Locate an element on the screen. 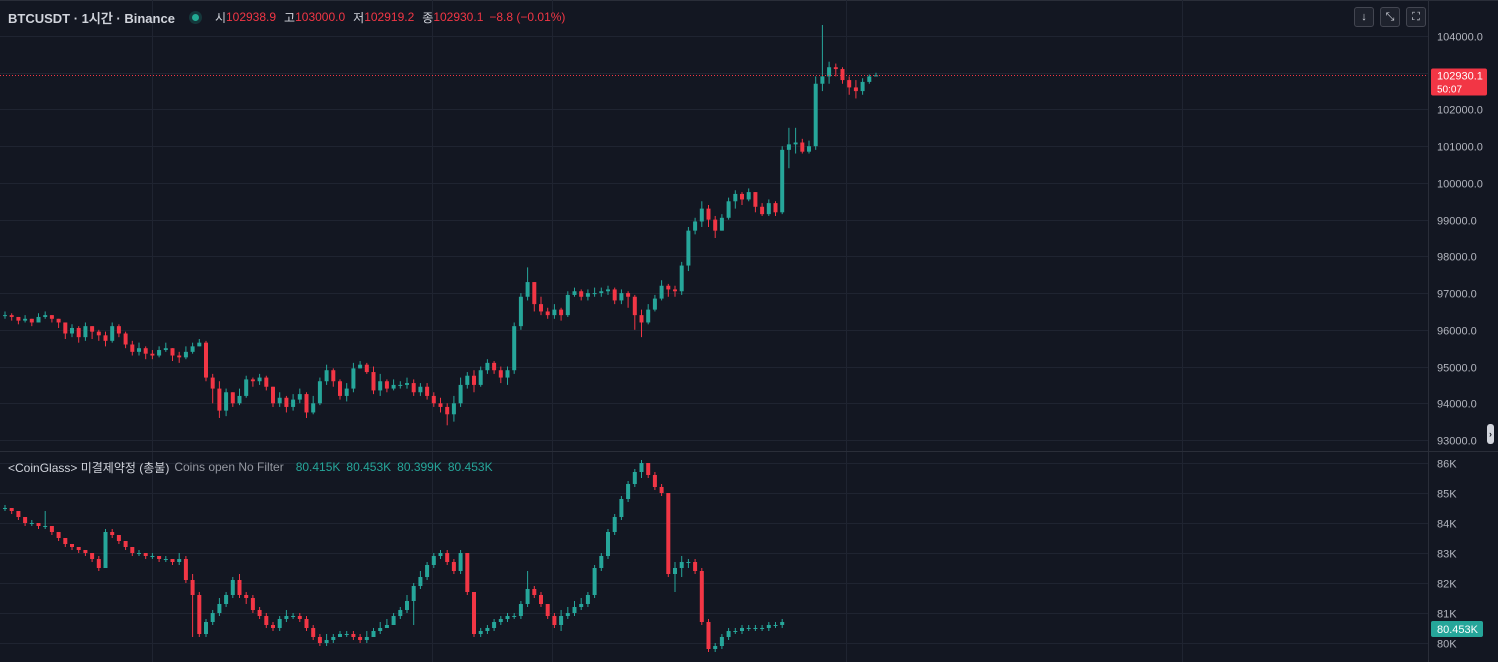 The width and height of the screenshot is (1498, 662). indicator-title: <CoinGlass> 미결제약정 (총불) is located at coordinates (89, 467).